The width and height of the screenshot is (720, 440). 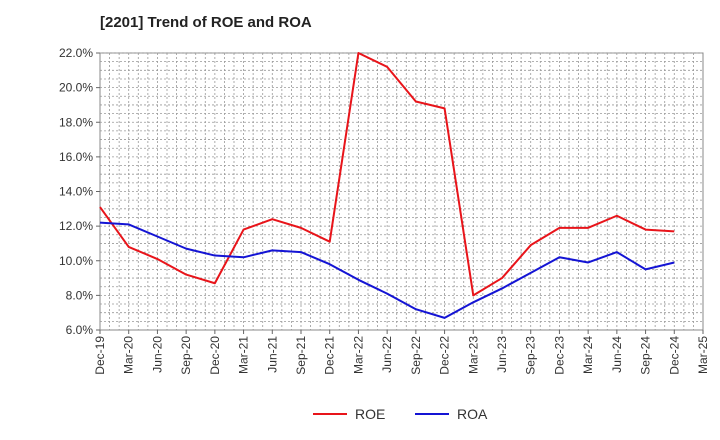 What do you see at coordinates (100, 355) in the screenshot?
I see `x-tick-label: Dec-19` at bounding box center [100, 355].